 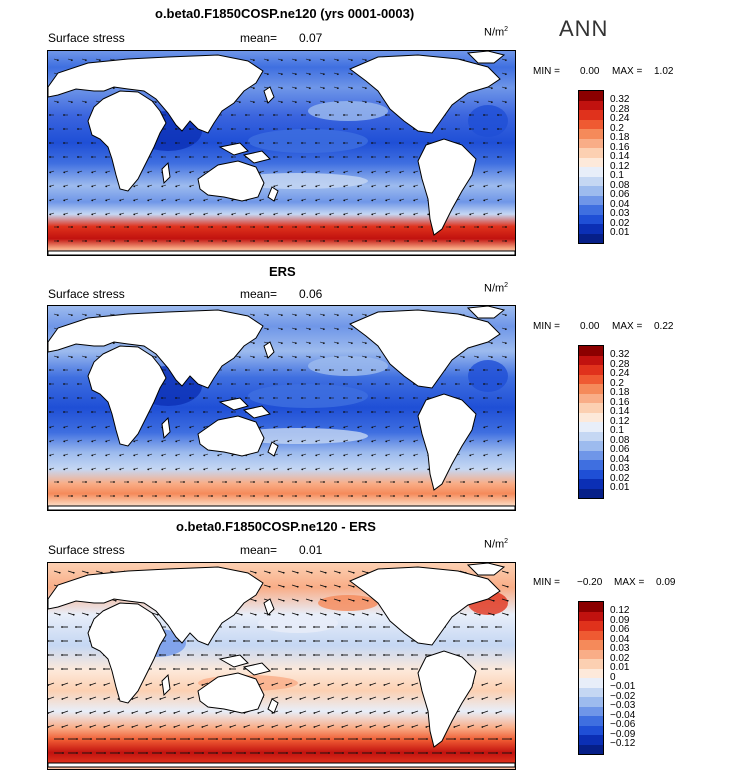 I want to click on panel-3-title: o.beta0.F1850COSP.ne120 - ERS, so click(x=276, y=526).